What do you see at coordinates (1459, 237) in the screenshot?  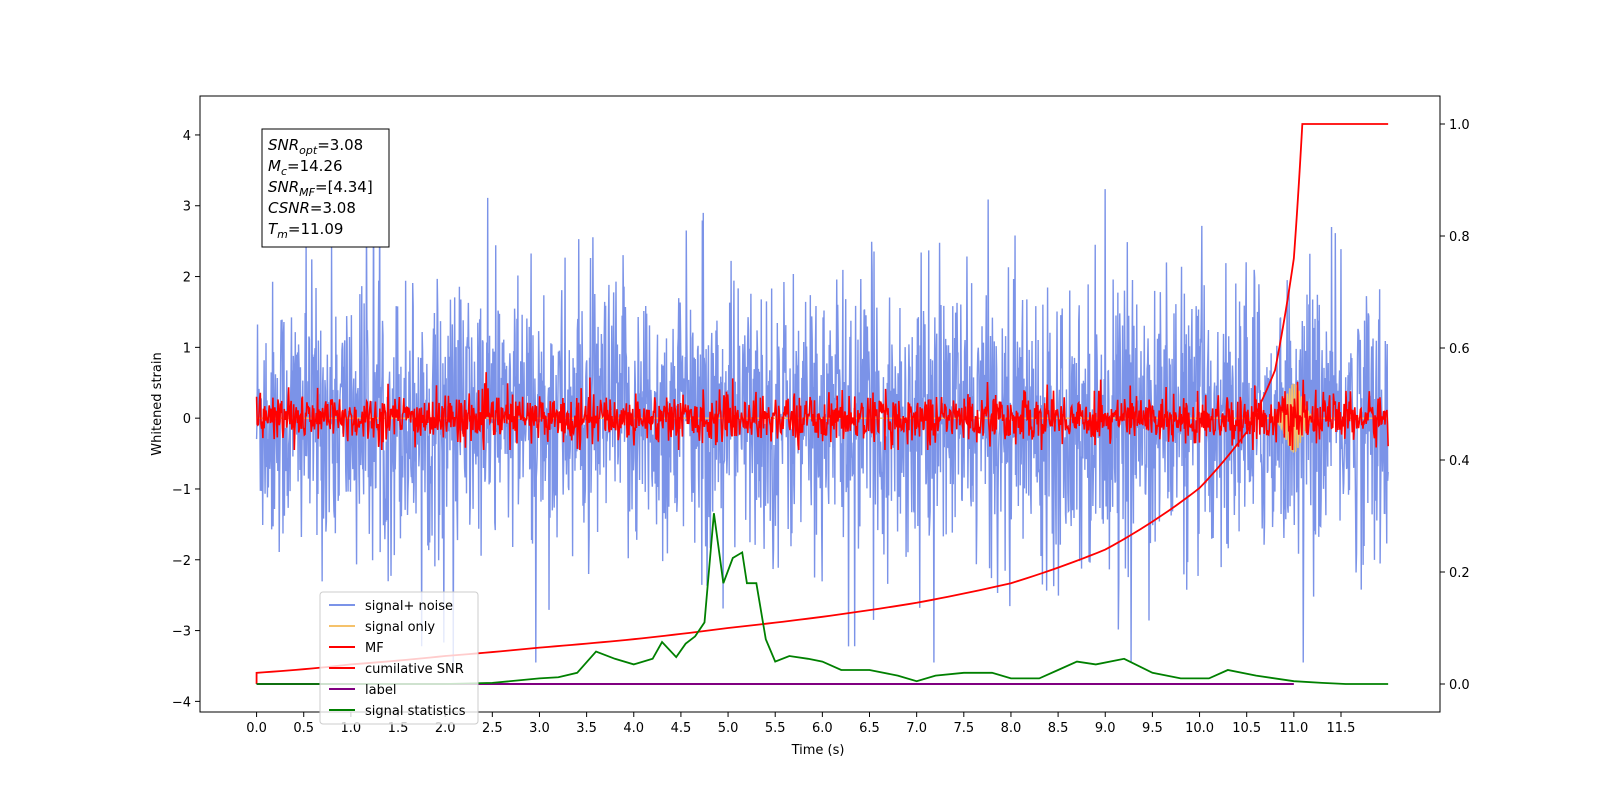 I see `y2-tick-label: 0.8` at bounding box center [1459, 237].